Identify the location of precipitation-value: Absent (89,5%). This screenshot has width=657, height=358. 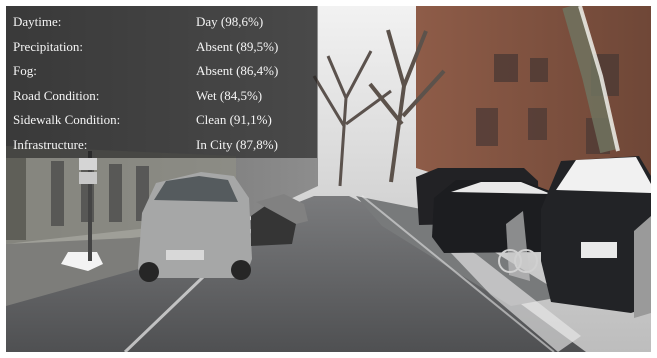
(237, 46).